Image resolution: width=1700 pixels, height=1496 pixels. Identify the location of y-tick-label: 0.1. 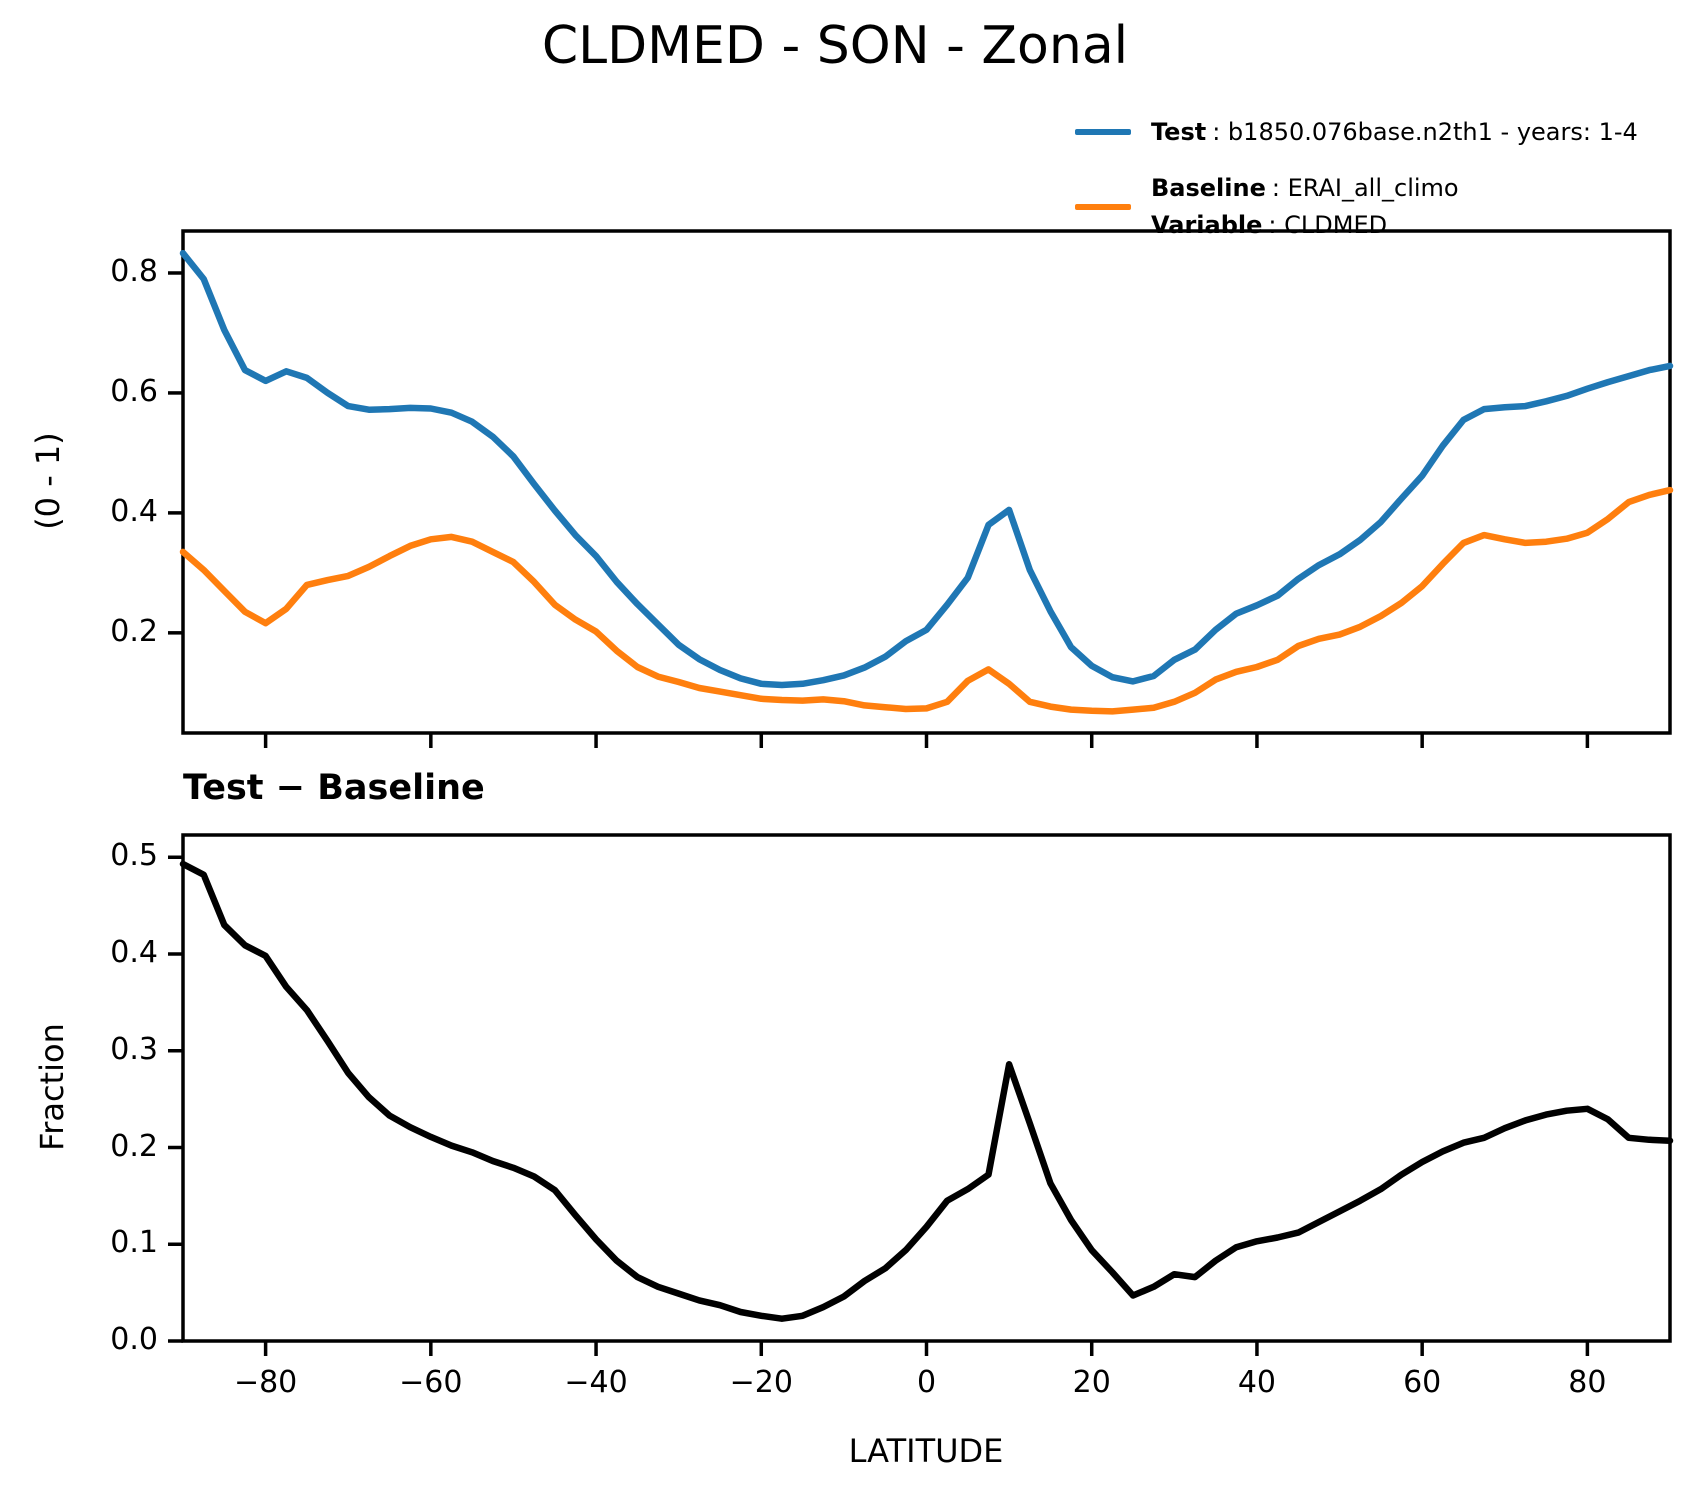
(134, 1243).